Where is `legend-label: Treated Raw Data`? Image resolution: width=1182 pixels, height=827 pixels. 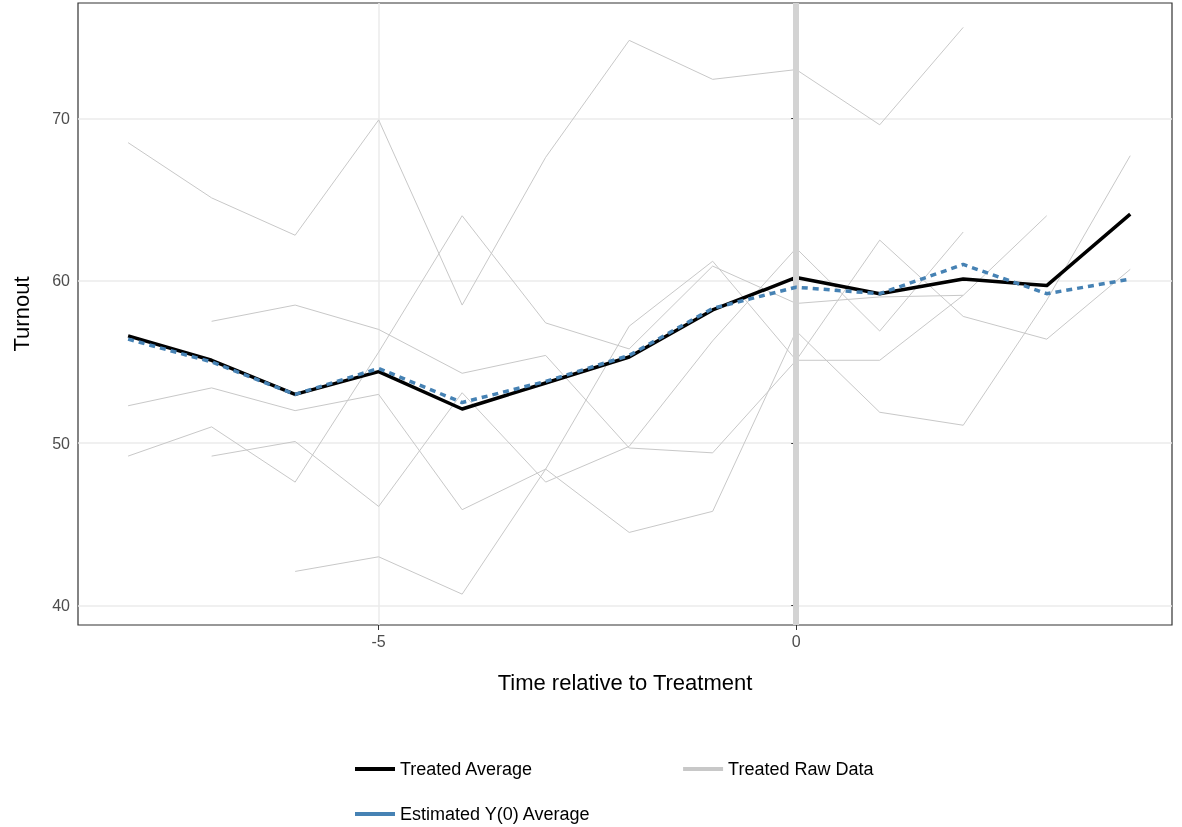 legend-label: Treated Raw Data is located at coordinates (801, 769).